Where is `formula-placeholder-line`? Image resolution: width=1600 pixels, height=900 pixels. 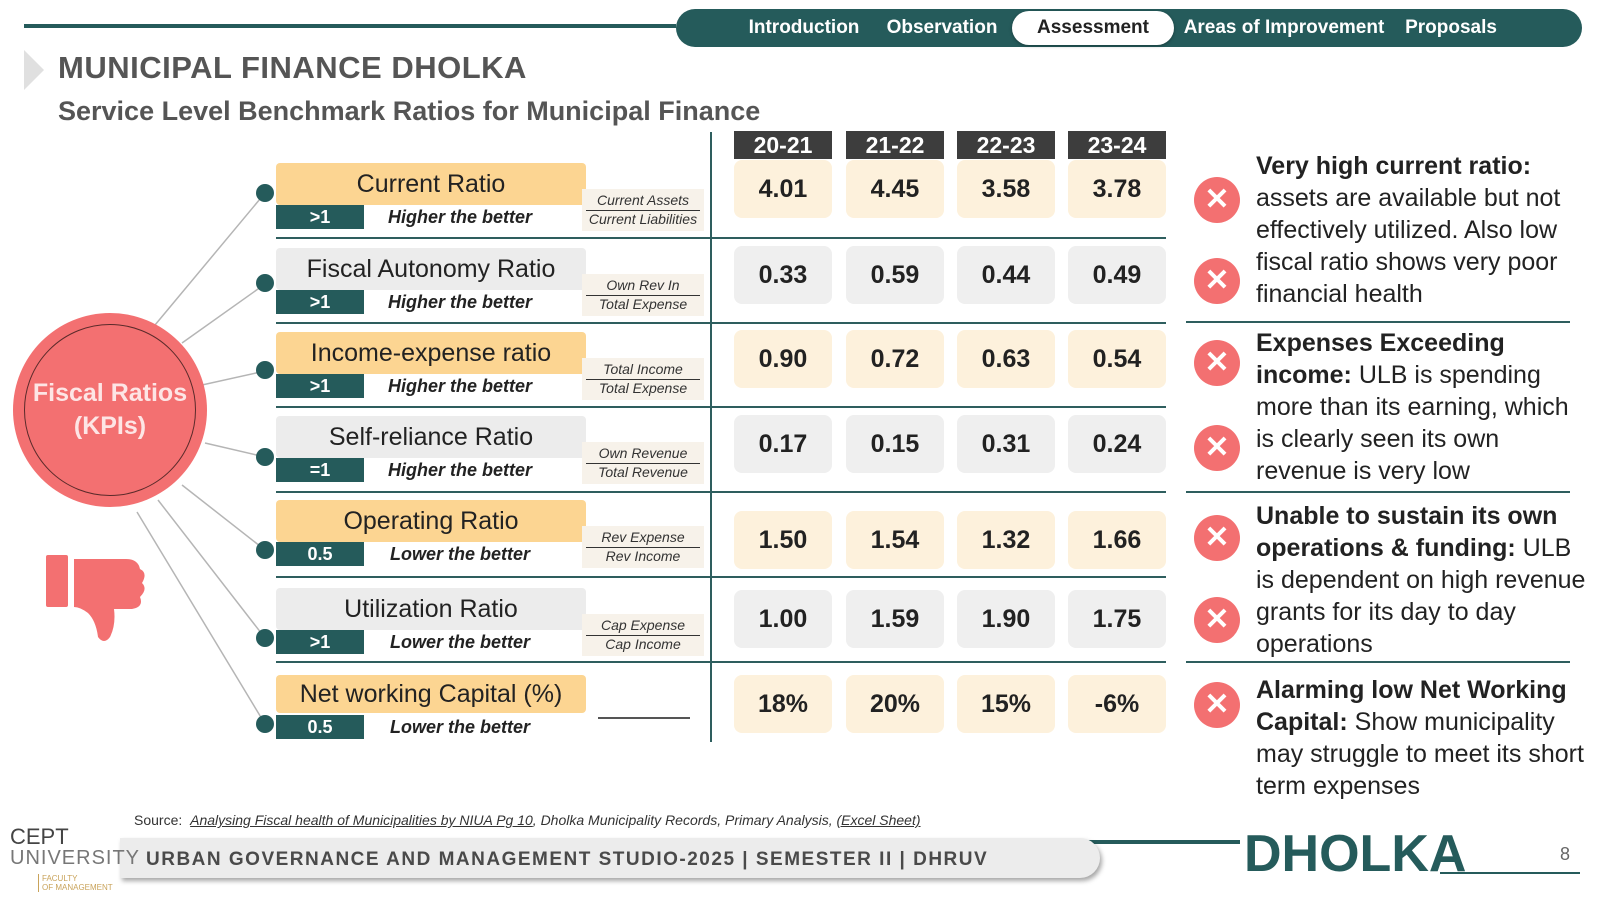 formula-placeholder-line is located at coordinates (644, 718).